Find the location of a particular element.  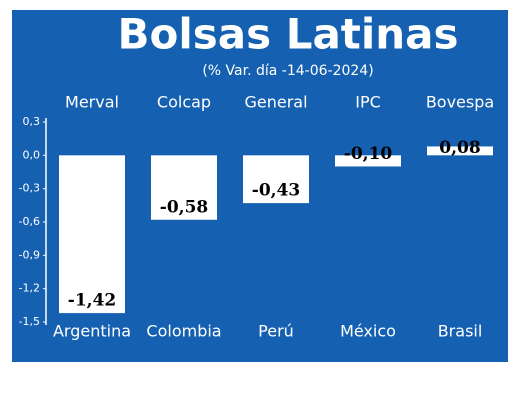

x-tick-label: México is located at coordinates (368, 331).